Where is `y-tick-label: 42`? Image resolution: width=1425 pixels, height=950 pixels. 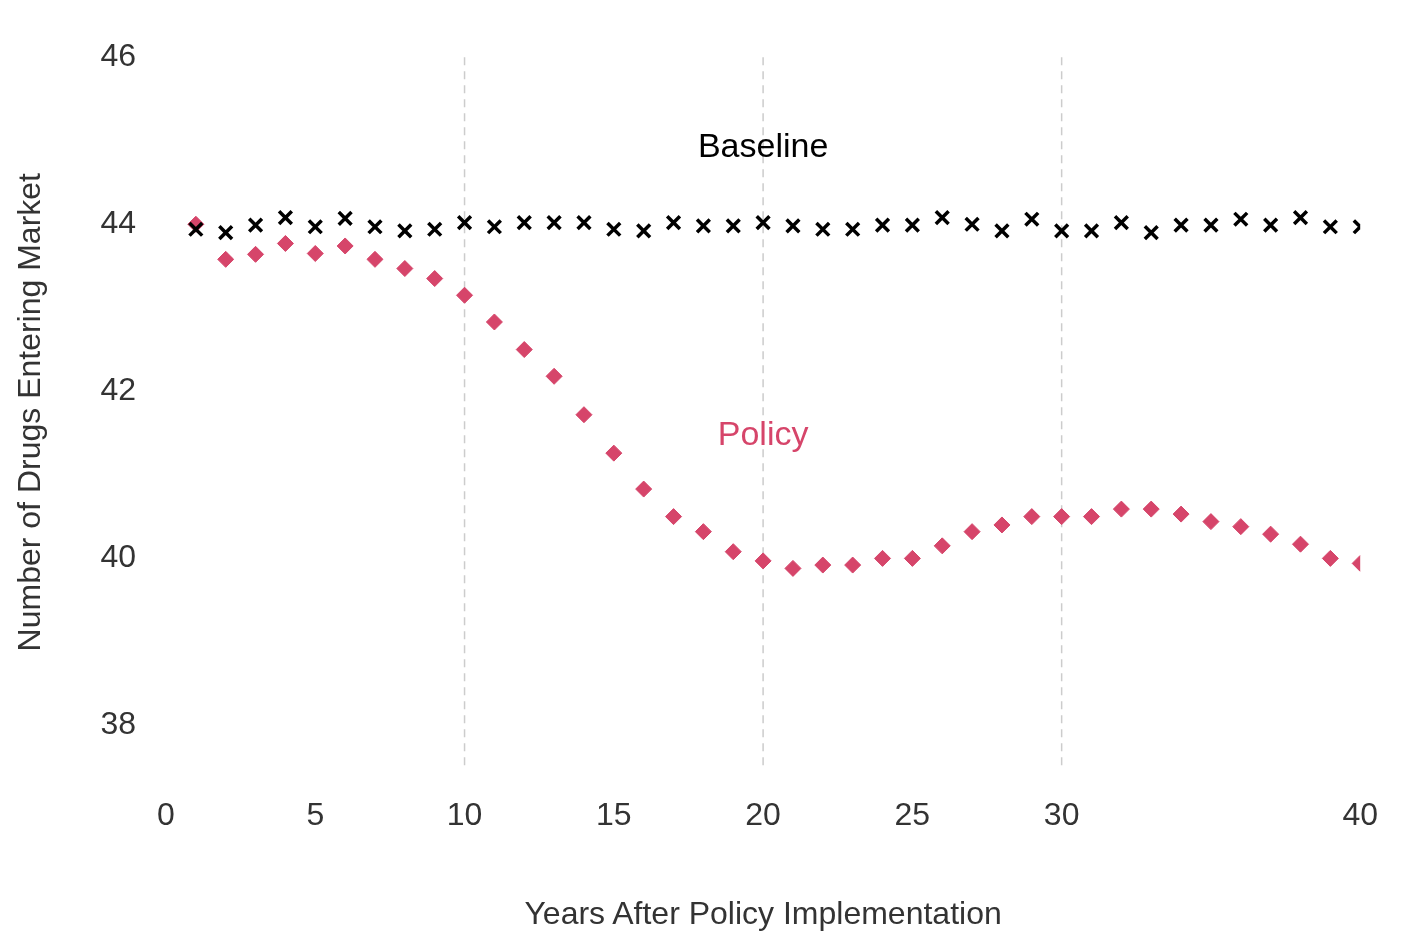 y-tick-label: 42 is located at coordinates (118, 389).